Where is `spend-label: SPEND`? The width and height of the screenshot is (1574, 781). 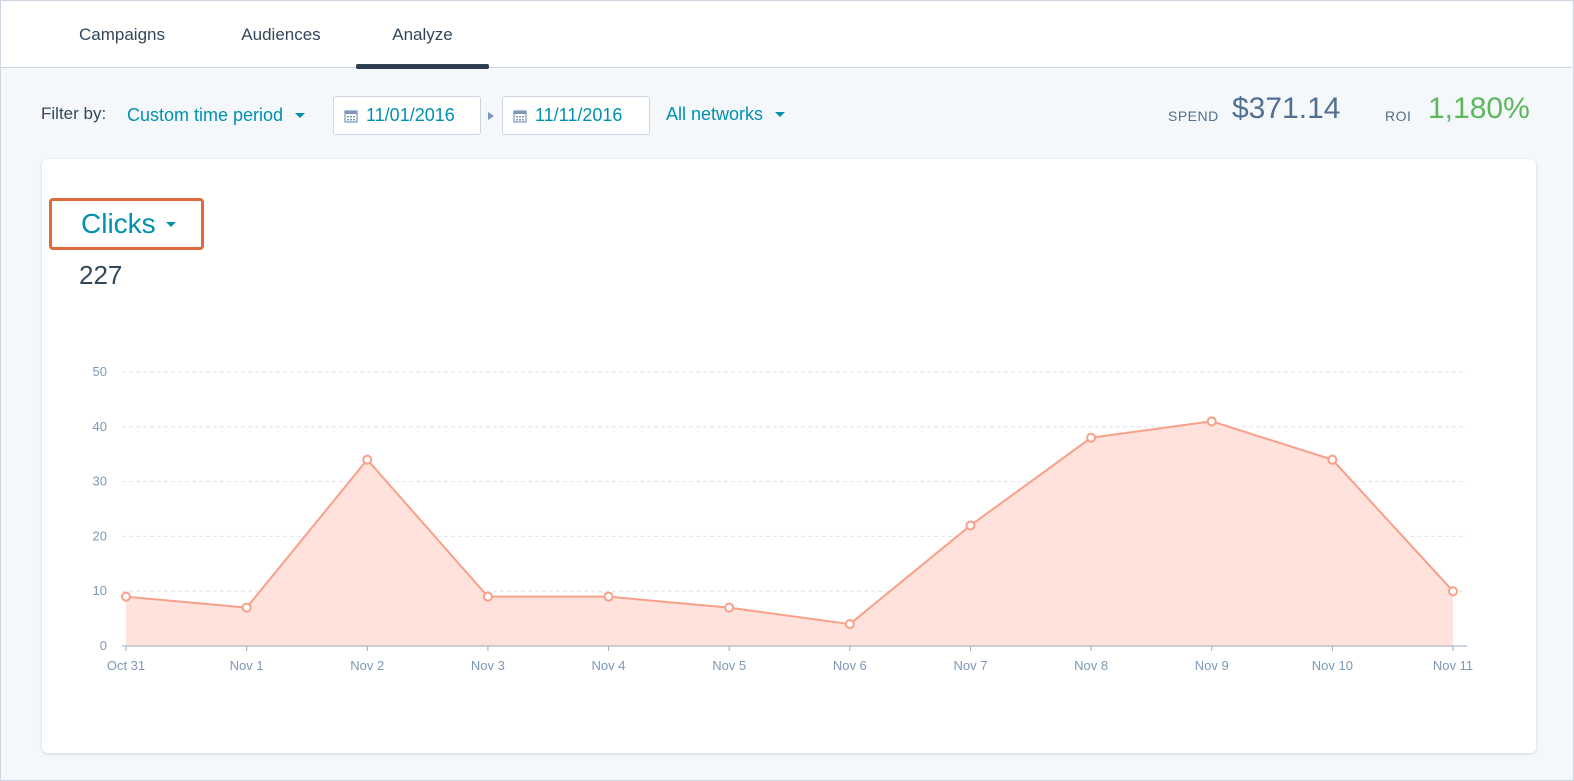 spend-label: SPEND is located at coordinates (1193, 116).